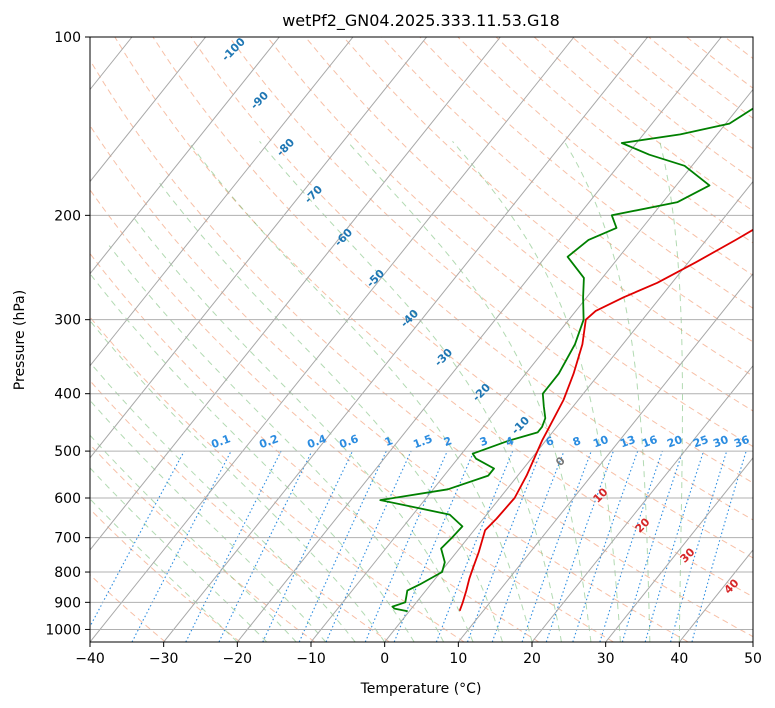 This screenshot has height=708, width=775. Describe the element at coordinates (700, 441) in the screenshot. I see `mixing-ratio-label: 25` at that location.